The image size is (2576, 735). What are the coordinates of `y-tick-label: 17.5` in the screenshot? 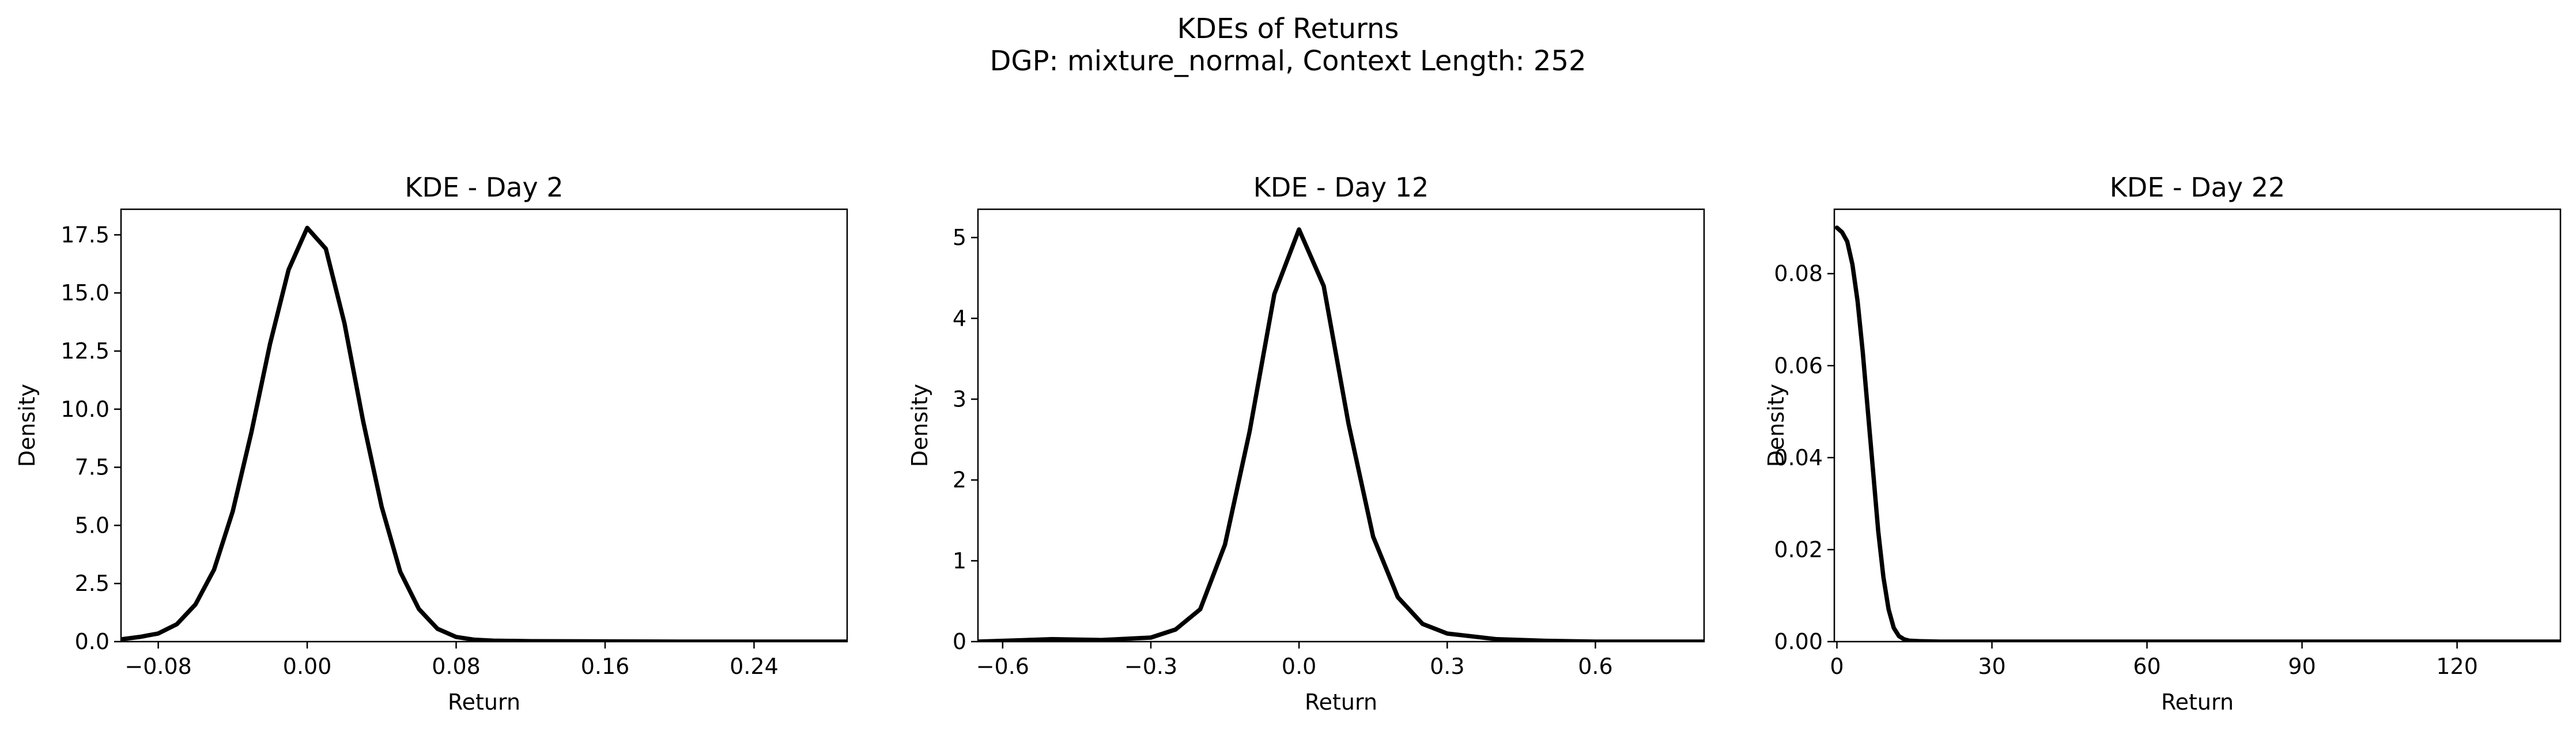 It's located at (85, 234).